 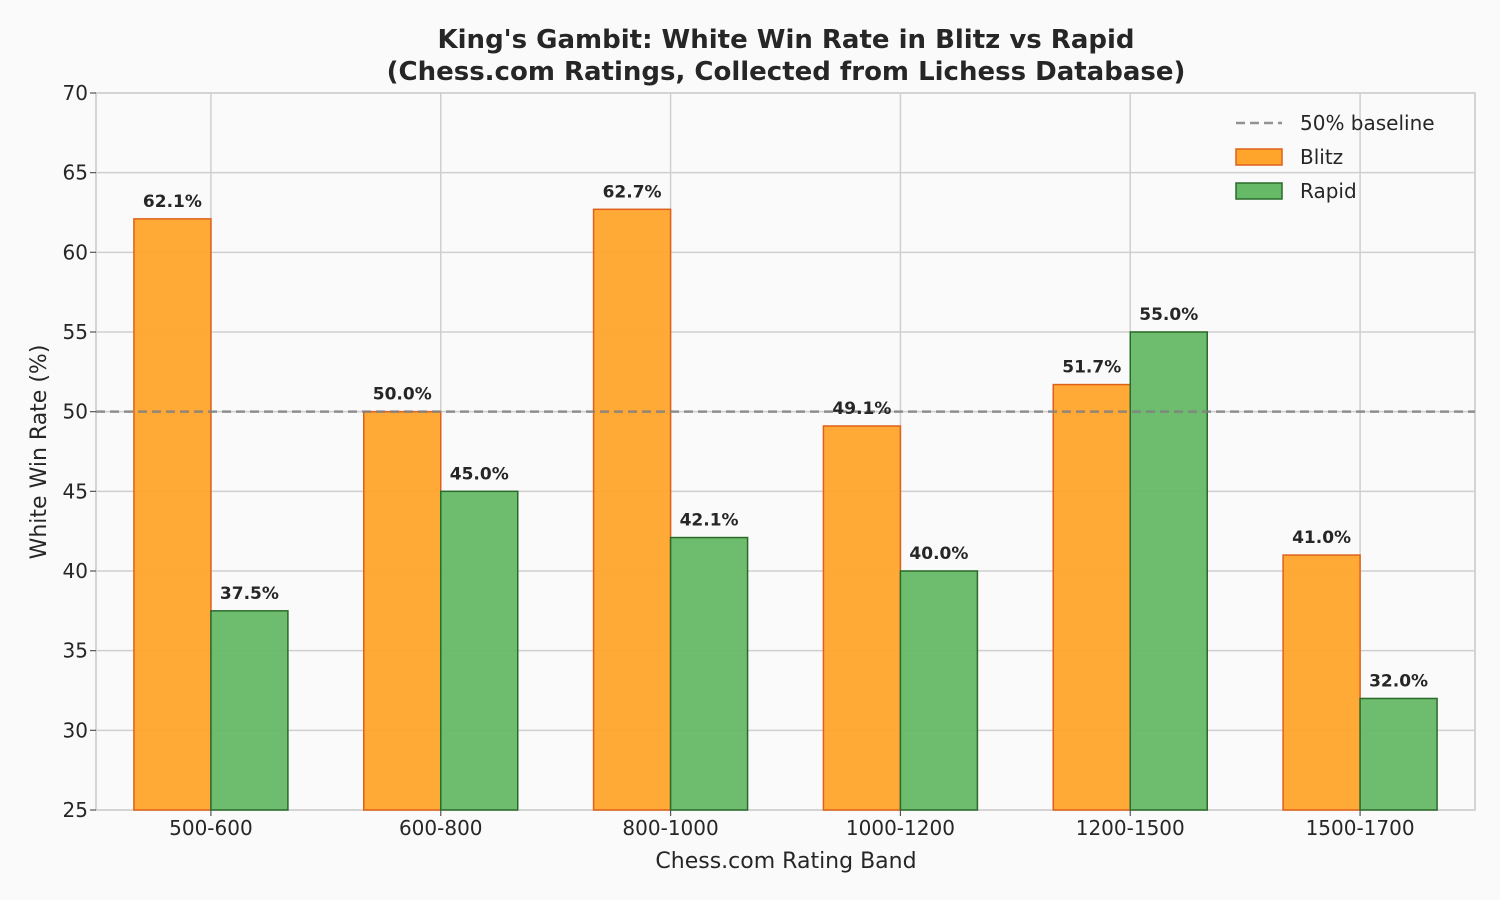 What do you see at coordinates (1259, 191) in the screenshot?
I see `legend-swatch-rapid` at bounding box center [1259, 191].